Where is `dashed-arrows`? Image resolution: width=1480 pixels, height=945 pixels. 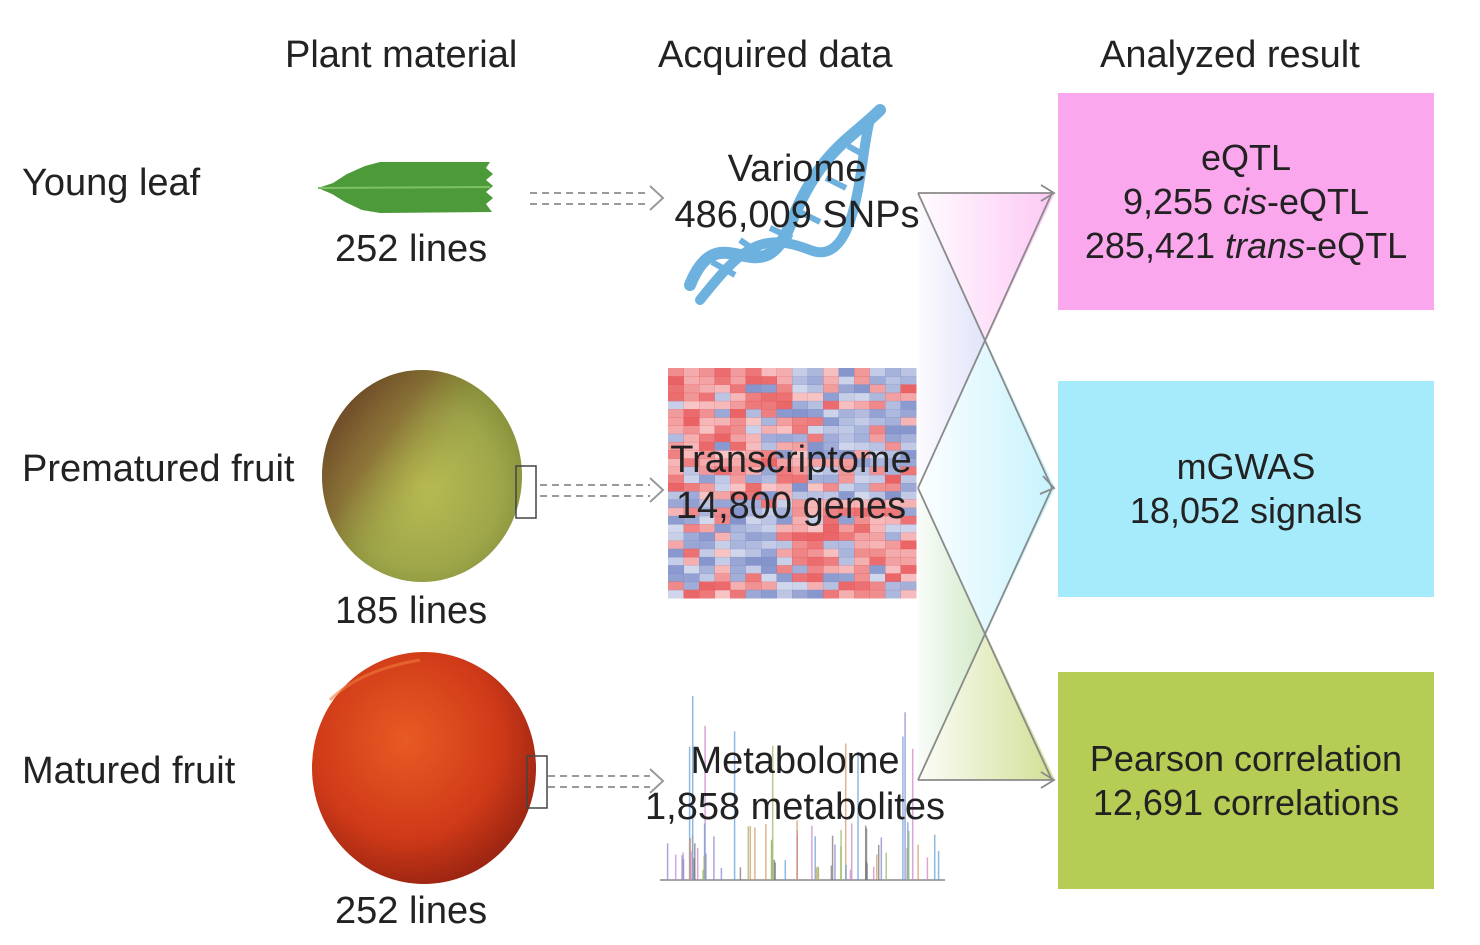 dashed-arrows is located at coordinates (590, 490).